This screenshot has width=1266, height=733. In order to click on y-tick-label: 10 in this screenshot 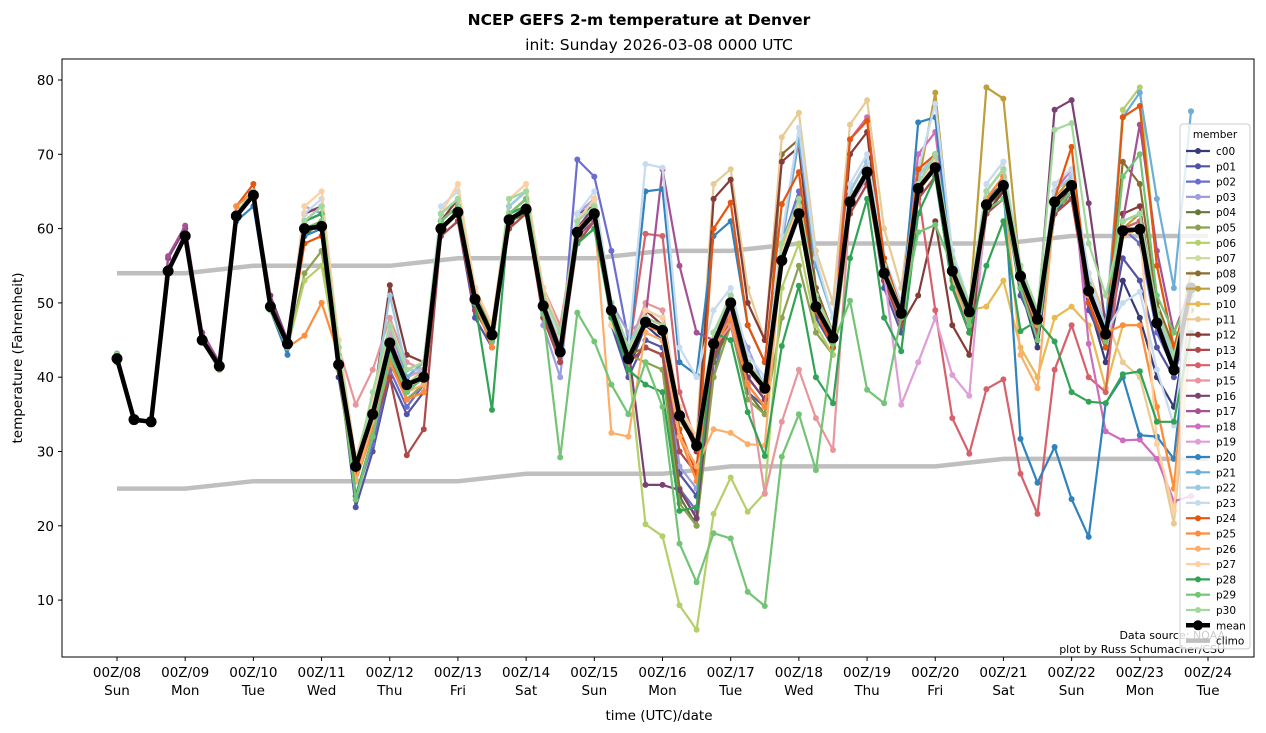, I will do `click(45, 601)`.